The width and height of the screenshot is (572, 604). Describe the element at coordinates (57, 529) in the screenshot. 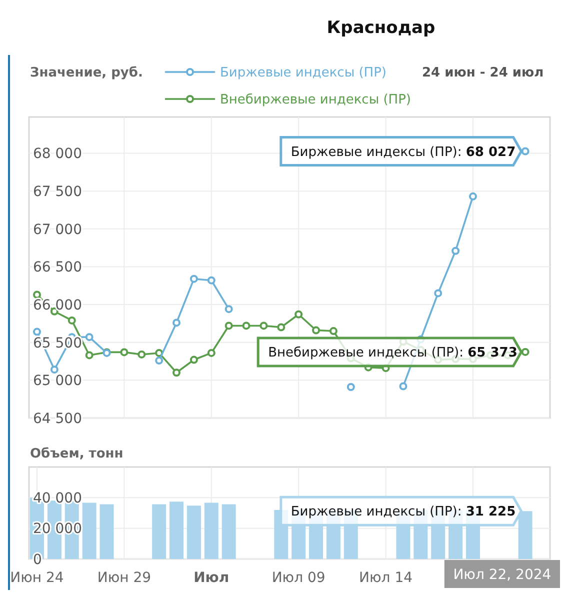

I see `y-tick-label: 20 000` at that location.